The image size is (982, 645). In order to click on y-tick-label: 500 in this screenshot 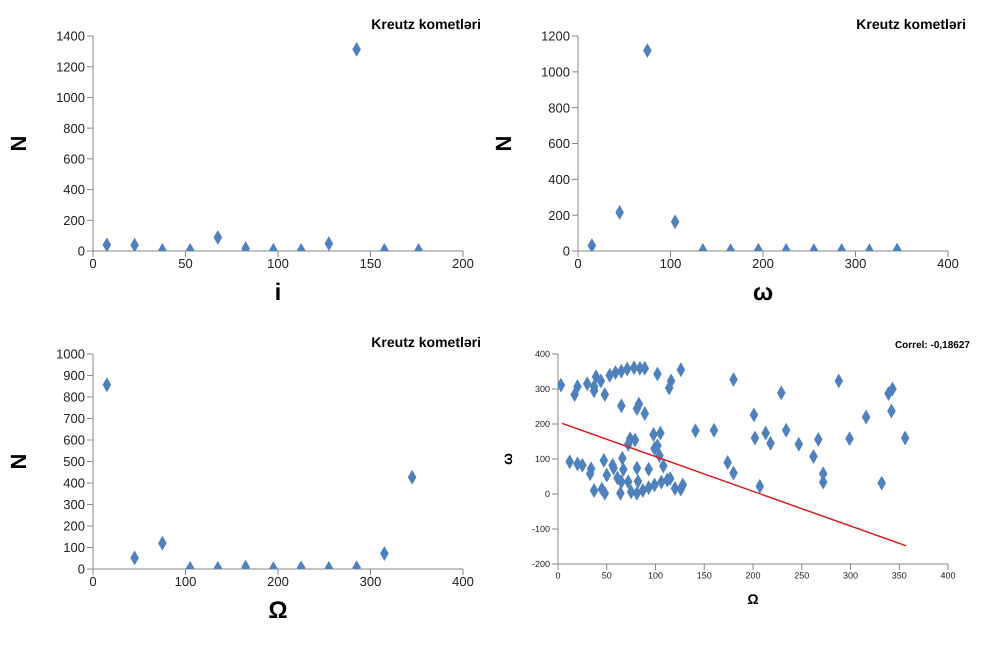, I will do `click(74, 462)`.